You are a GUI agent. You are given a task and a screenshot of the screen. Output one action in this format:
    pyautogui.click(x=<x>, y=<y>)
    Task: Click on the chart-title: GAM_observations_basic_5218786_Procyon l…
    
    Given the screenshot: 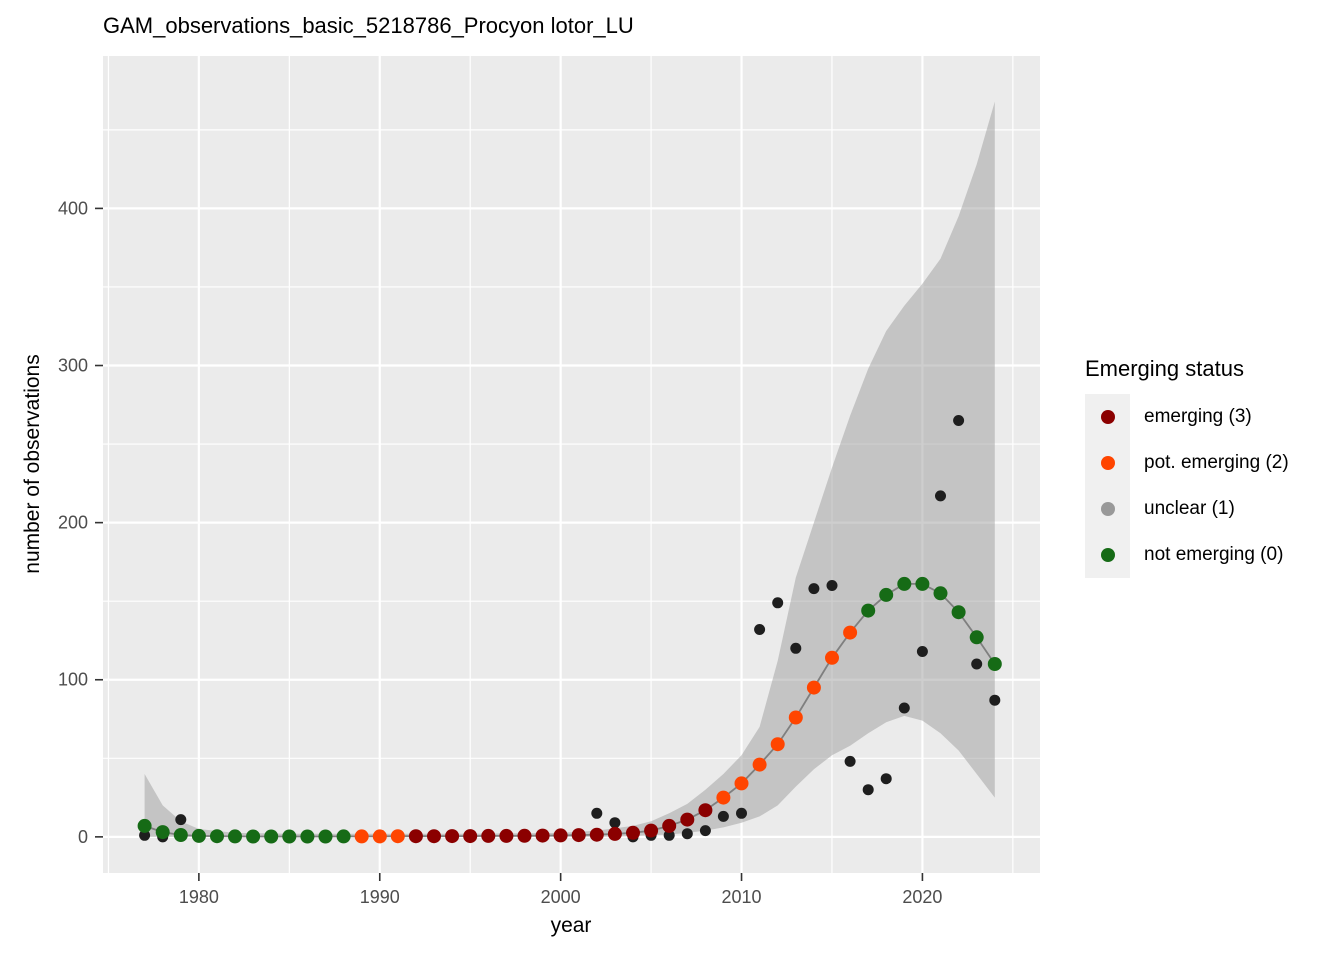 What is the action you would take?
    pyautogui.click(x=368, y=25)
    